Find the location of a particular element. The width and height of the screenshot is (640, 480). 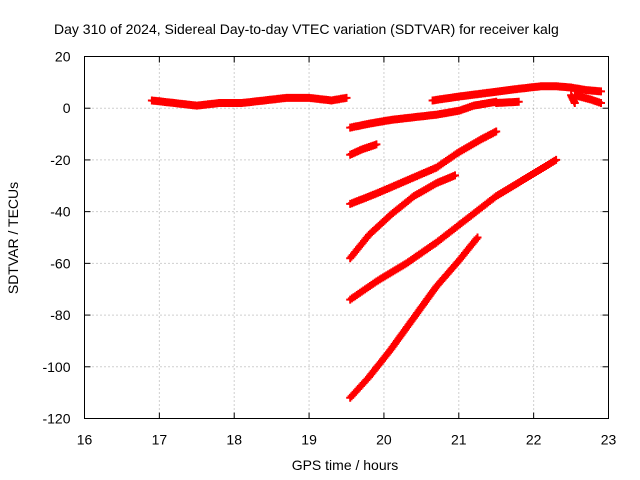

x-tick-label: 18 is located at coordinates (234, 440).